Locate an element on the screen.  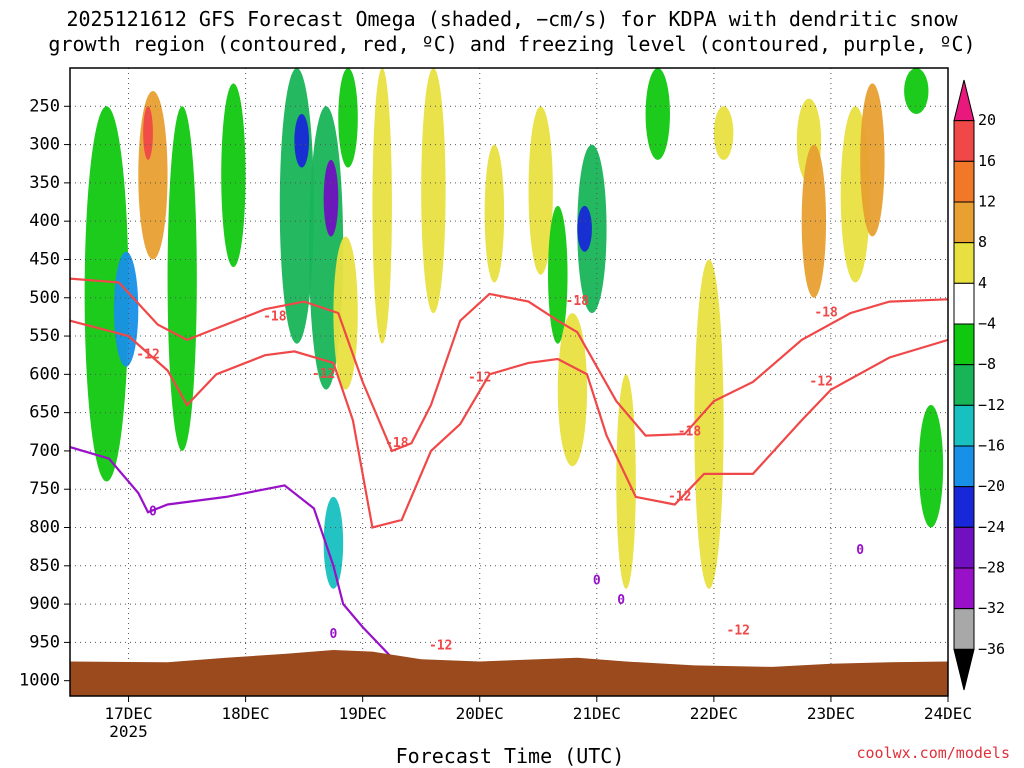
contour-label-1: -18 is located at coordinates (275, 316).